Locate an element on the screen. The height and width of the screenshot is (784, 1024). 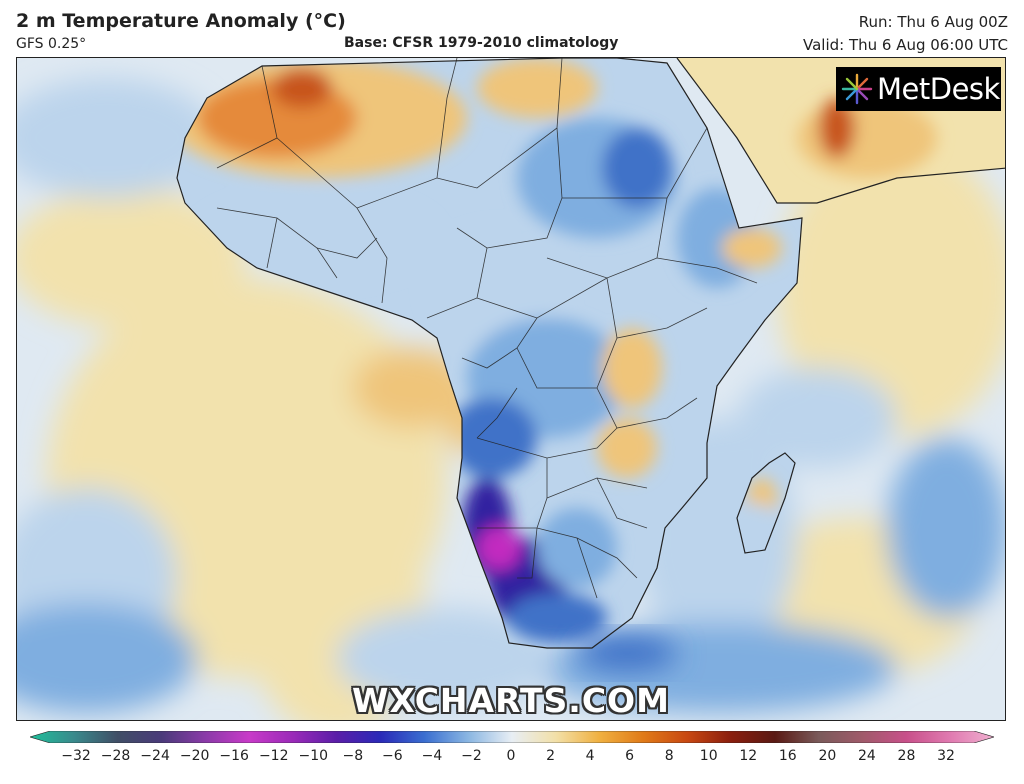
colorbar-tick-label: 16 is located at coordinates (787, 756).